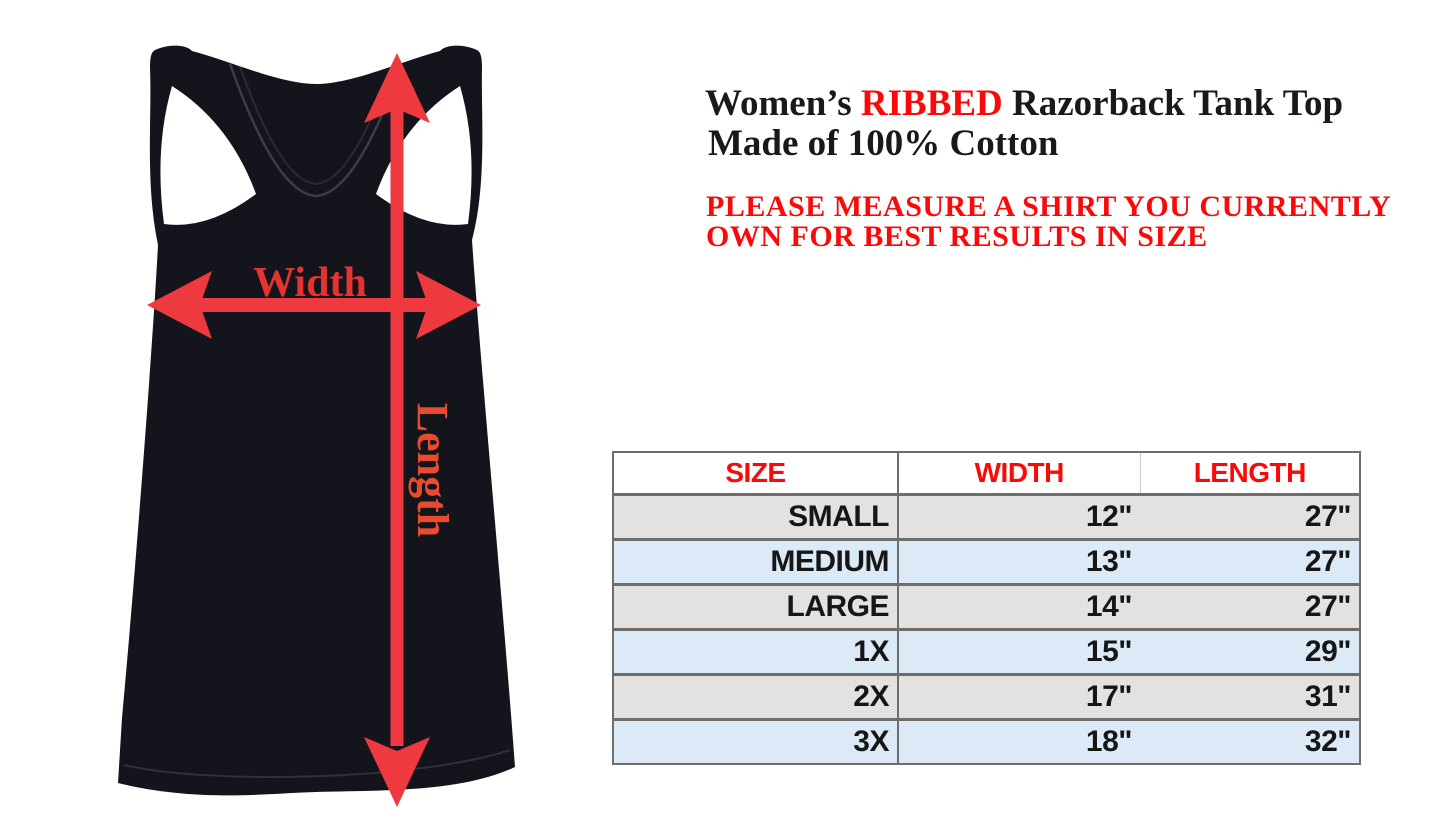 Image resolution: width=1445 pixels, height=838 pixels. What do you see at coordinates (756, 473) in the screenshot?
I see `header-size: SIZE` at bounding box center [756, 473].